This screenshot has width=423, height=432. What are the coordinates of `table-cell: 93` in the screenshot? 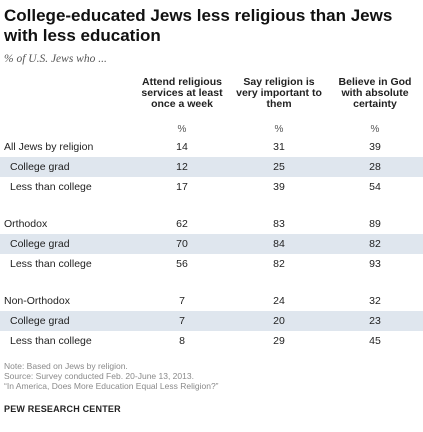 It's located at (375, 264).